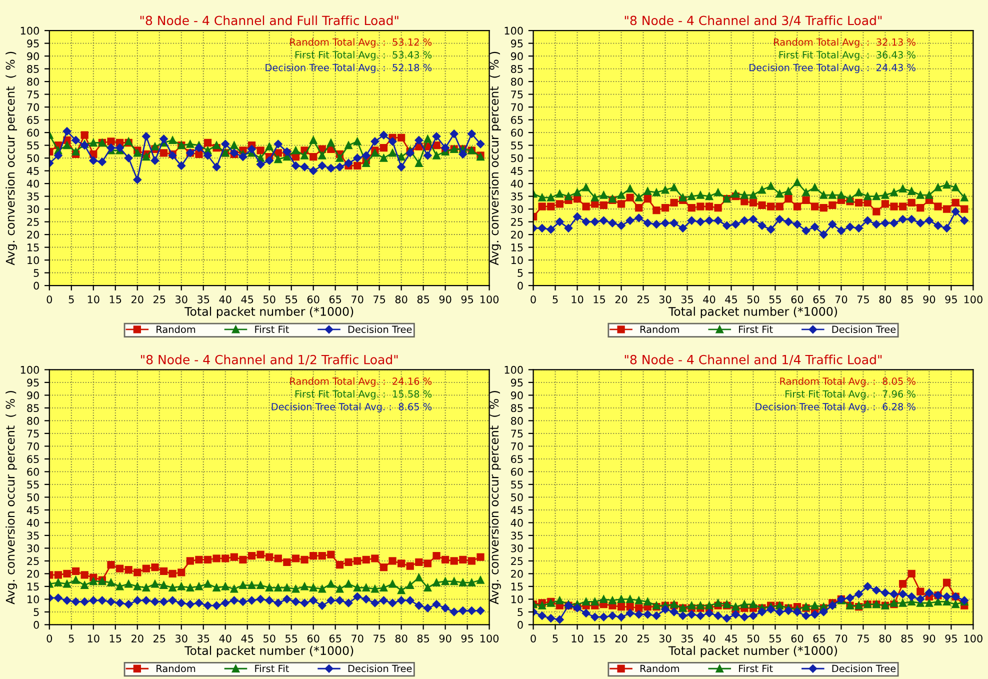 The height and width of the screenshot is (679, 988). Describe the element at coordinates (851, 395) in the screenshot. I see `annotation: First Fit Total Avg. : 7.96 %` at that location.